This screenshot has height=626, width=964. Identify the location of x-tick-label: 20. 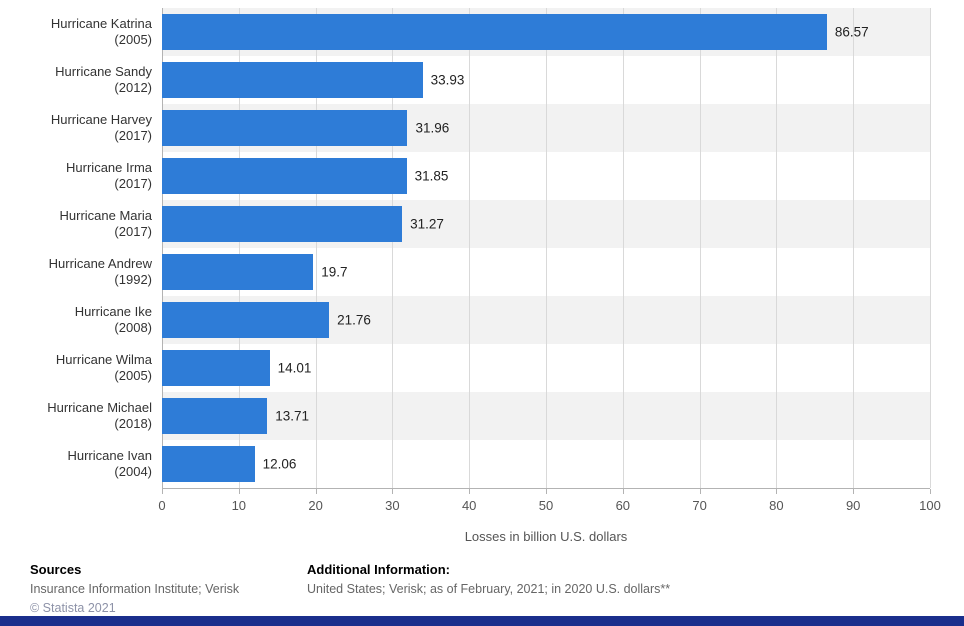
(315, 505).